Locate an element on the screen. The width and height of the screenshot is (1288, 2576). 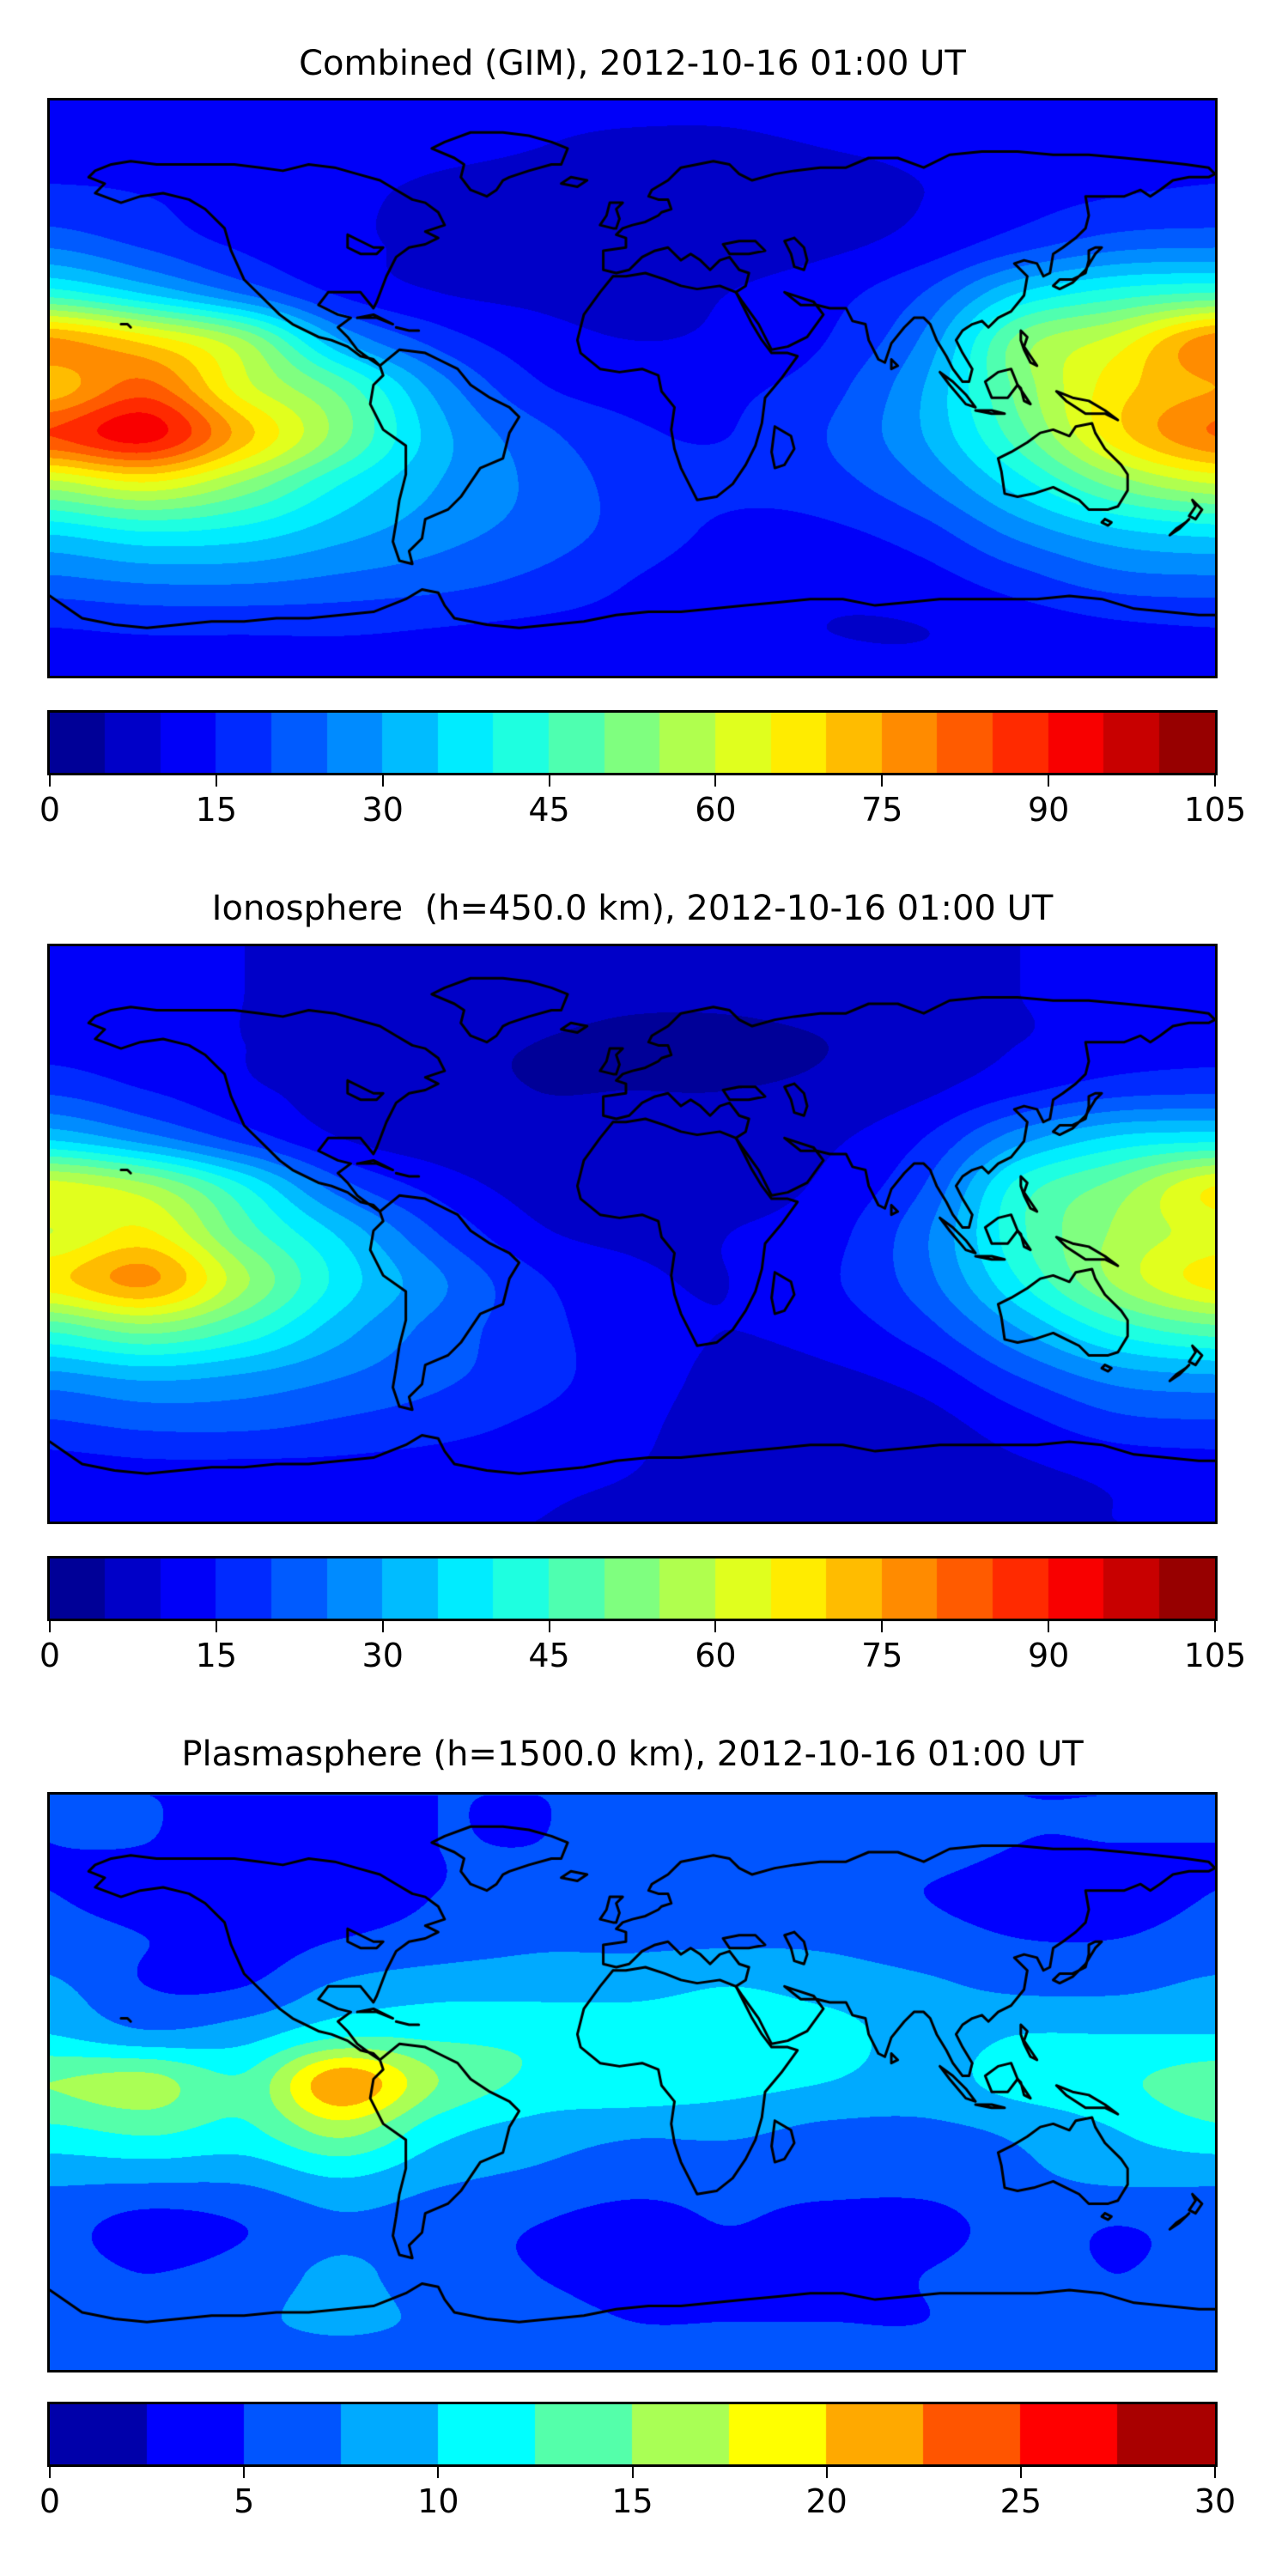
colorbar-combined is located at coordinates (632, 742).